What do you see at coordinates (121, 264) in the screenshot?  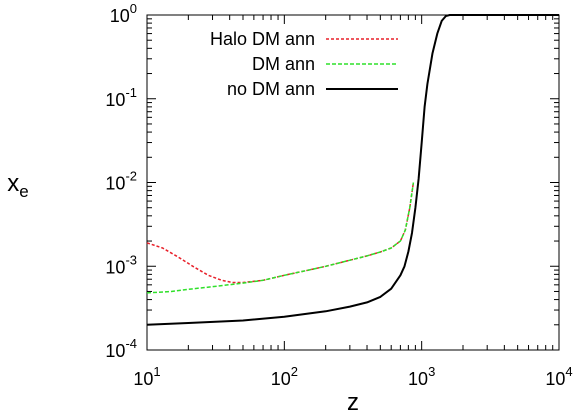 I see `y-tick-label: 10⁻³` at bounding box center [121, 264].